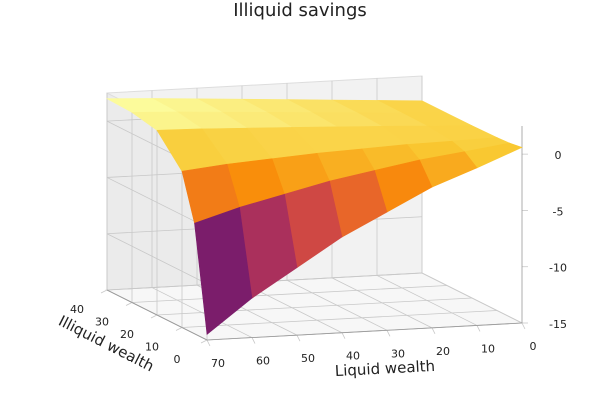  I want to click on x-tick-label: 70, so click(218, 363).